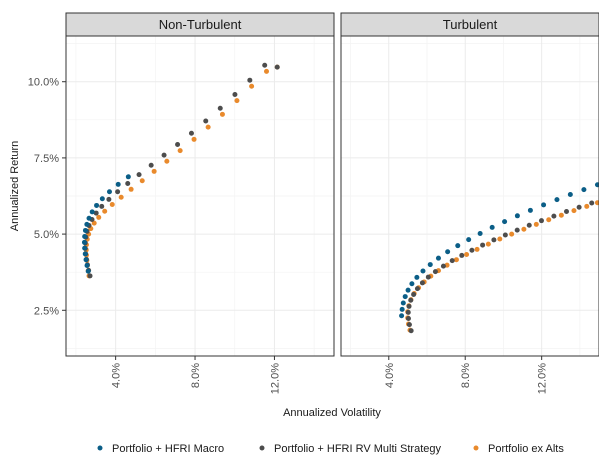 This screenshot has height=458, width=599. I want to click on legend-label: Portfolio + HFRI Macro, so click(168, 449).